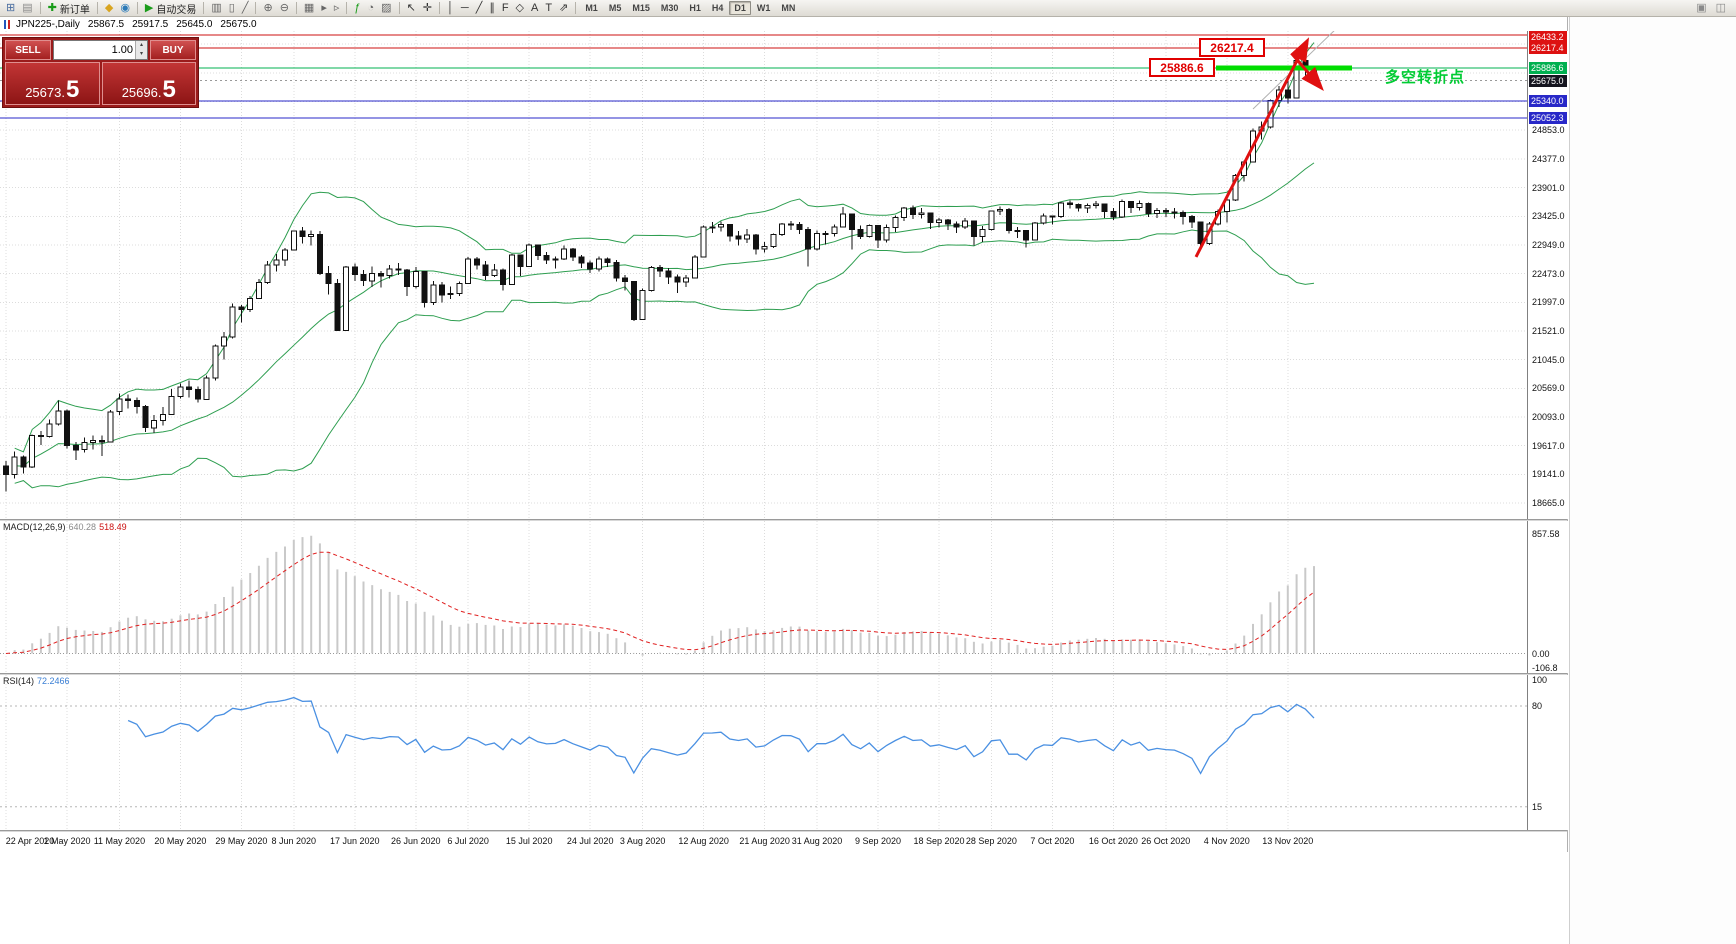 Image resolution: width=1736 pixels, height=944 pixels. Describe the element at coordinates (7, 24) in the screenshot. I see `chart-icon` at that location.